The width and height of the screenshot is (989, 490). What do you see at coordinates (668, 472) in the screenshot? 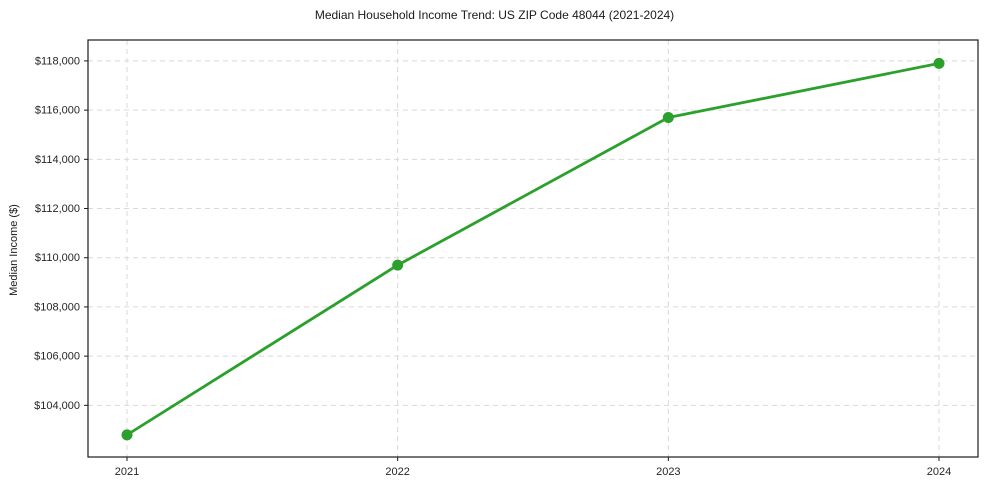
I see `x-tick-label: 2023` at bounding box center [668, 472].